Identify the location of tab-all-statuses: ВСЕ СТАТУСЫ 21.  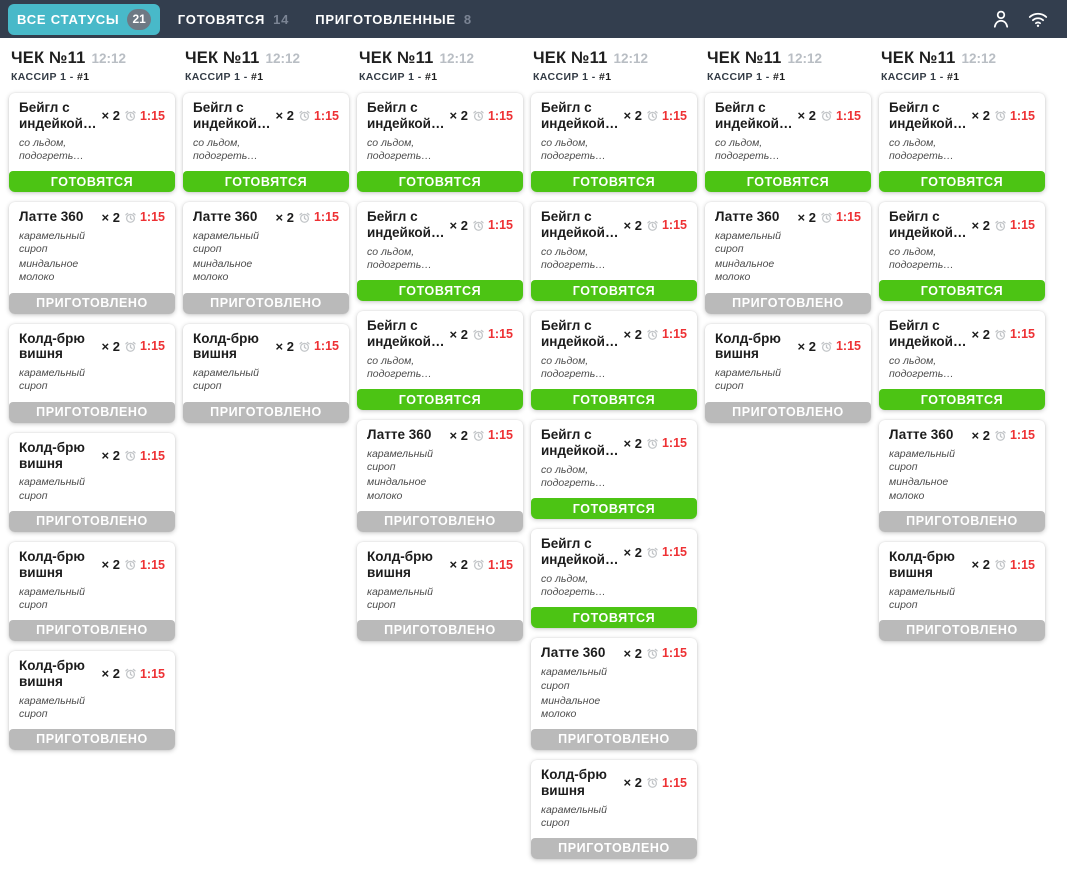
(84, 19).